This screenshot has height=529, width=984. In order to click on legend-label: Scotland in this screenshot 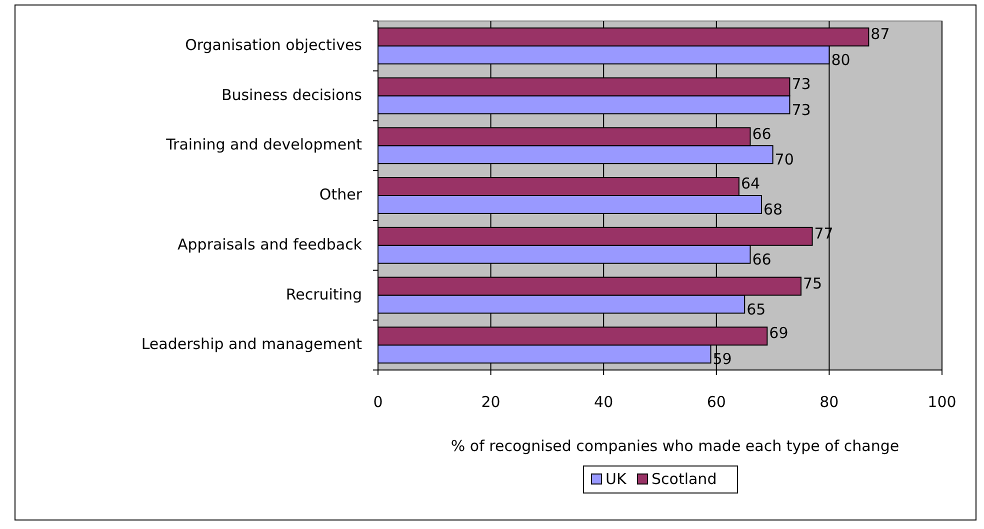, I will do `click(684, 479)`.